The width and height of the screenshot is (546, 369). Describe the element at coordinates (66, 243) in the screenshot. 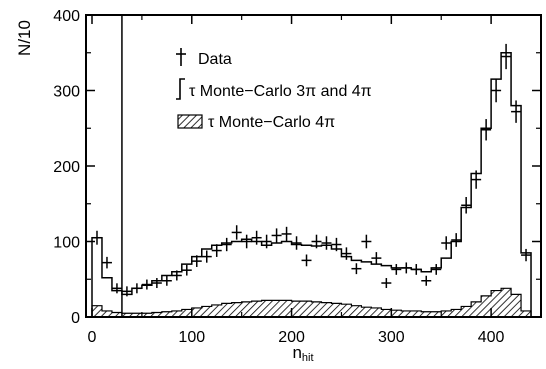

I see `y-tick-label: 100` at that location.